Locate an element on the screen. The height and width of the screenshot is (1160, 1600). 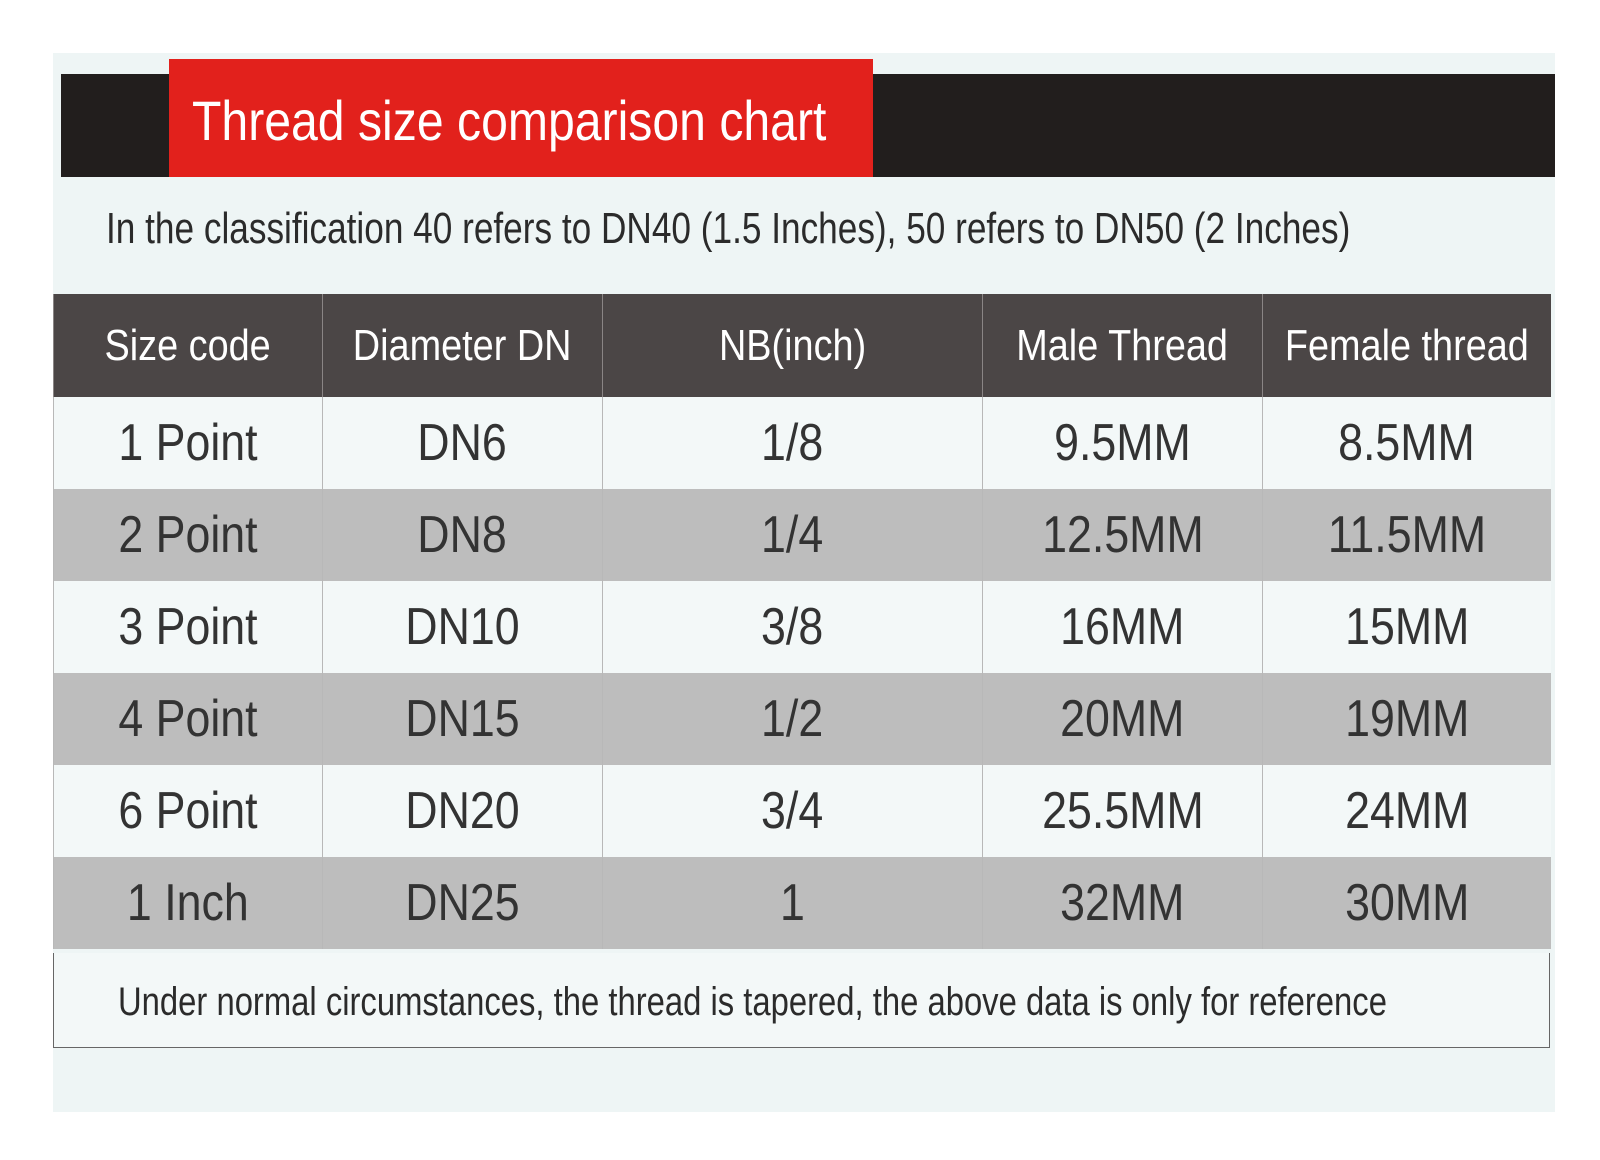
cell-text: 3 Point is located at coordinates (188, 627).